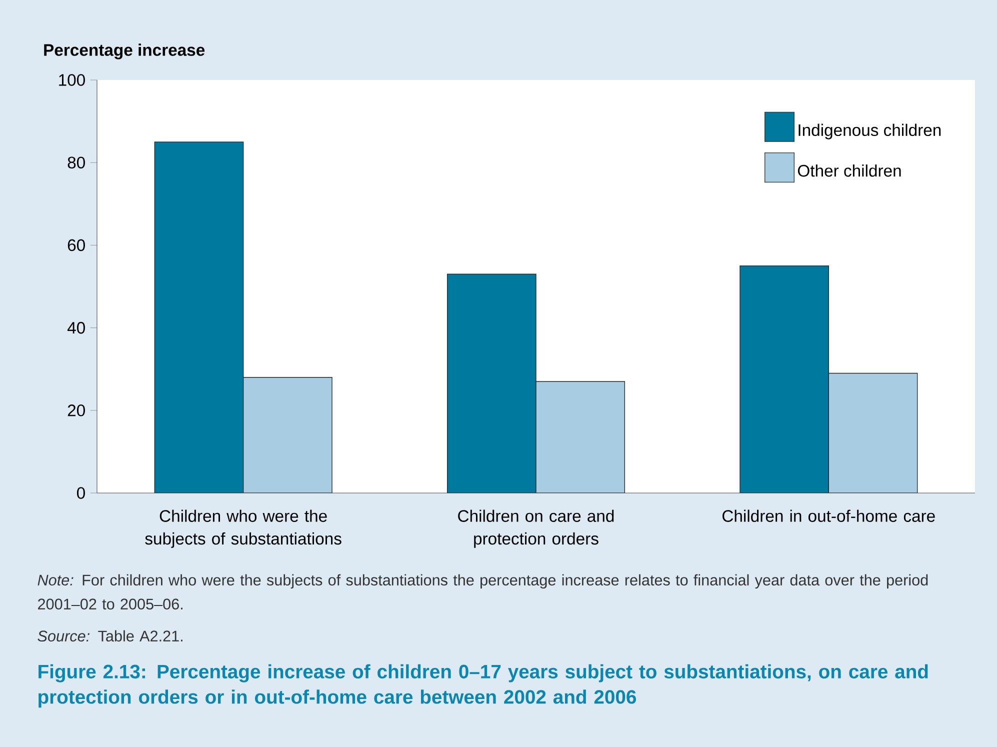  What do you see at coordinates (849, 170) in the screenshot?
I see `legend-label: Other children` at bounding box center [849, 170].